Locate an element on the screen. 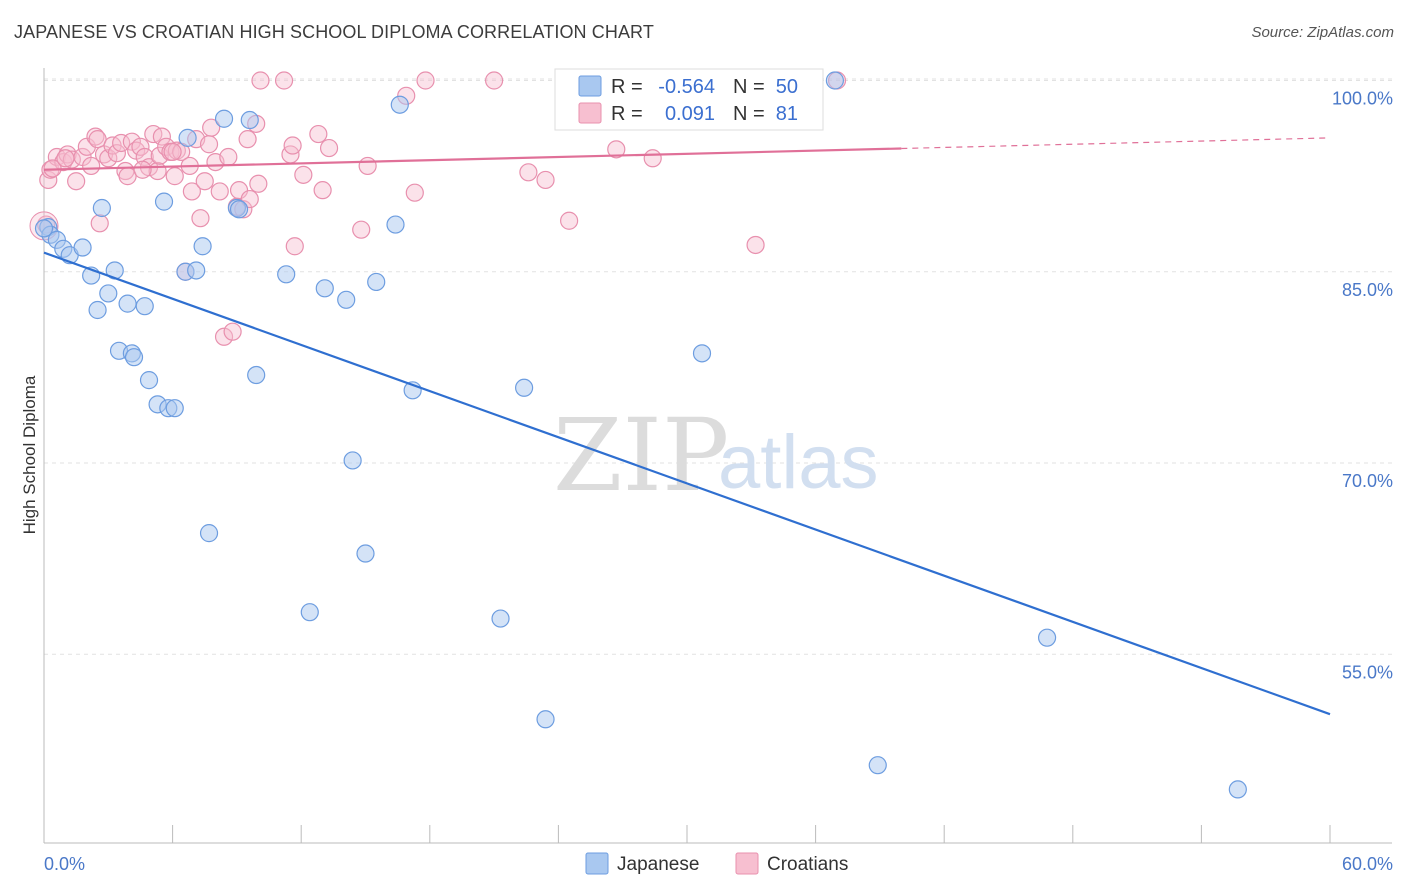  legend-r-value-1: -0.564 is located at coordinates (686, 87).